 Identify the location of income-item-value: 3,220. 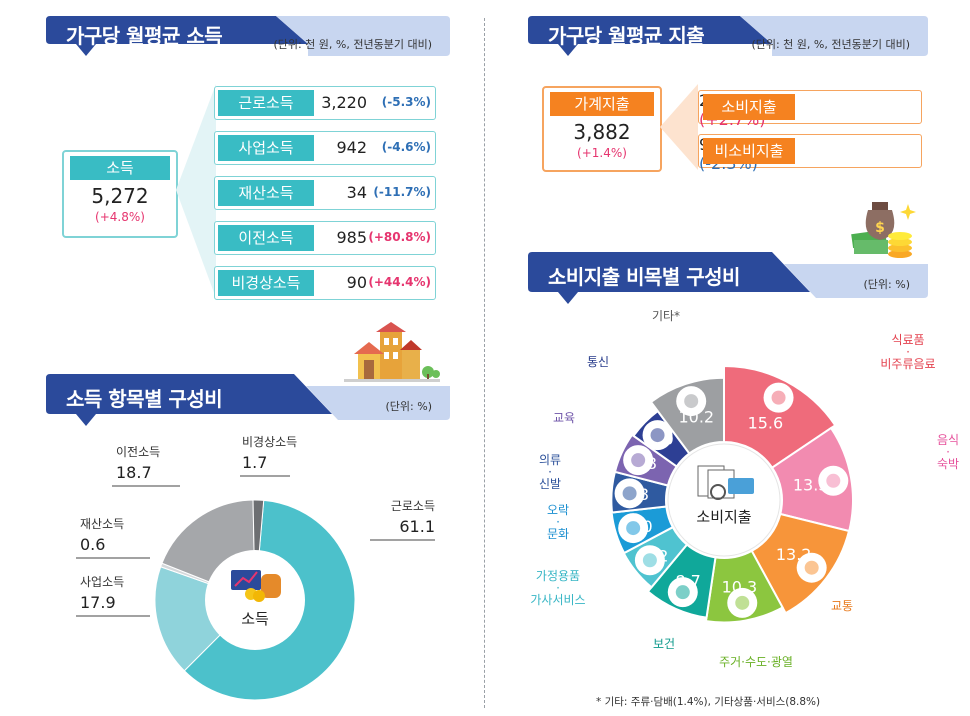
(344, 102).